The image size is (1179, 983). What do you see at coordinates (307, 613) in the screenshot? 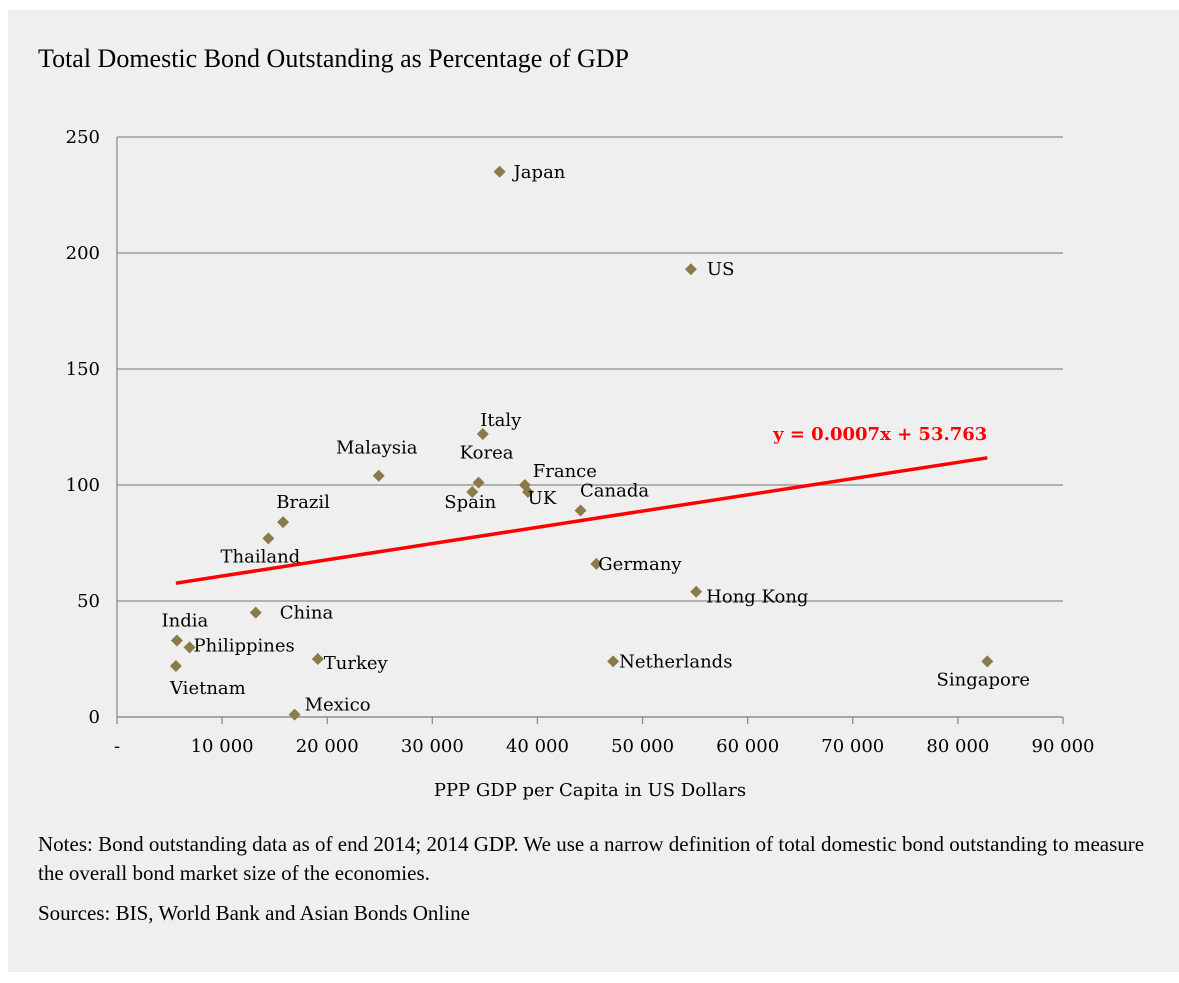
I see `data-label: China` at bounding box center [307, 613].